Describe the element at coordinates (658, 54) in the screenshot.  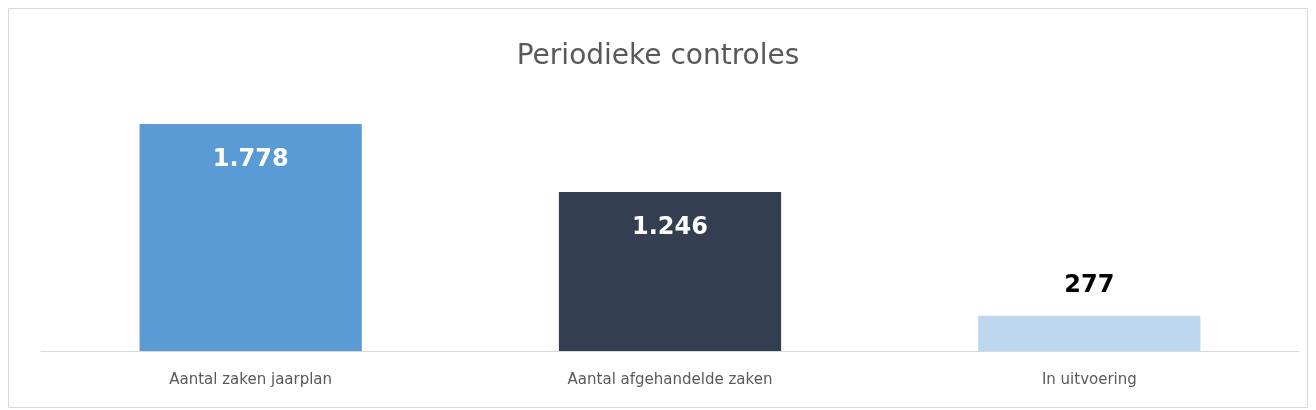
I see `chart-title: Periodieke controles` at that location.